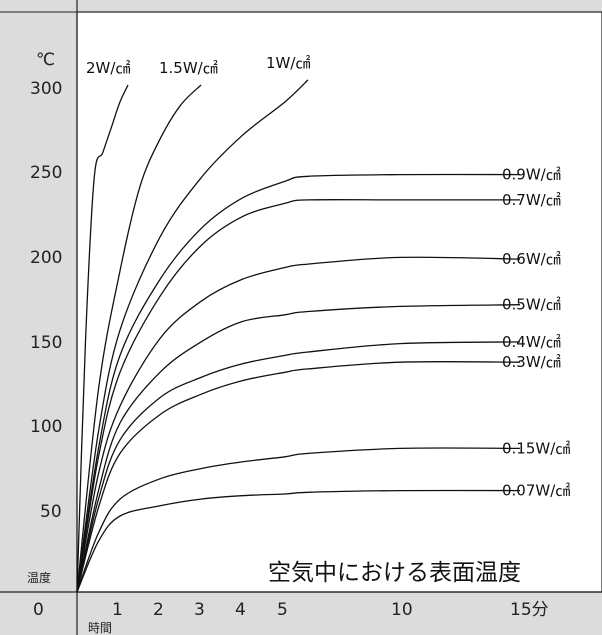 Image resolution: width=602 pixels, height=635 pixels. I want to click on y-tick-label: 150, so click(46, 343).